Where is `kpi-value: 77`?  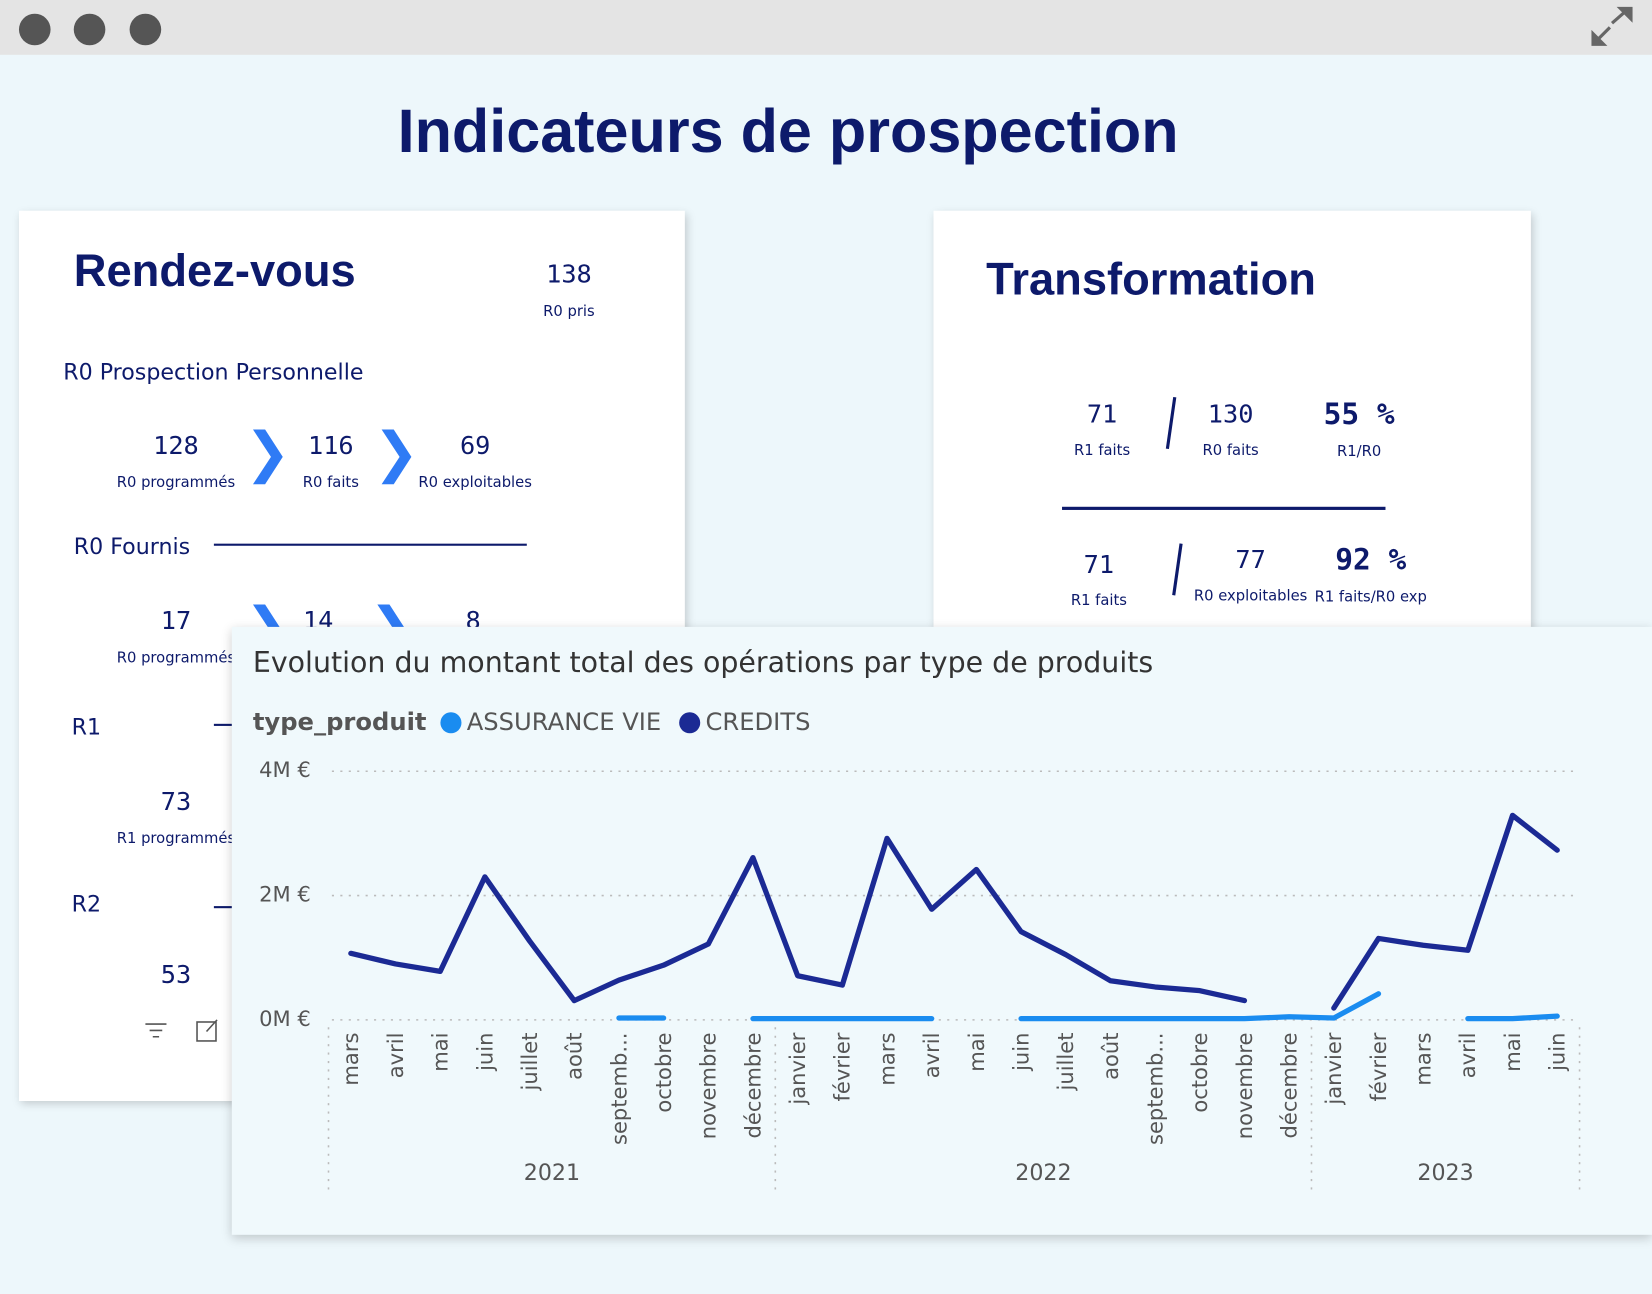
kpi-value: 77 is located at coordinates (1250, 559).